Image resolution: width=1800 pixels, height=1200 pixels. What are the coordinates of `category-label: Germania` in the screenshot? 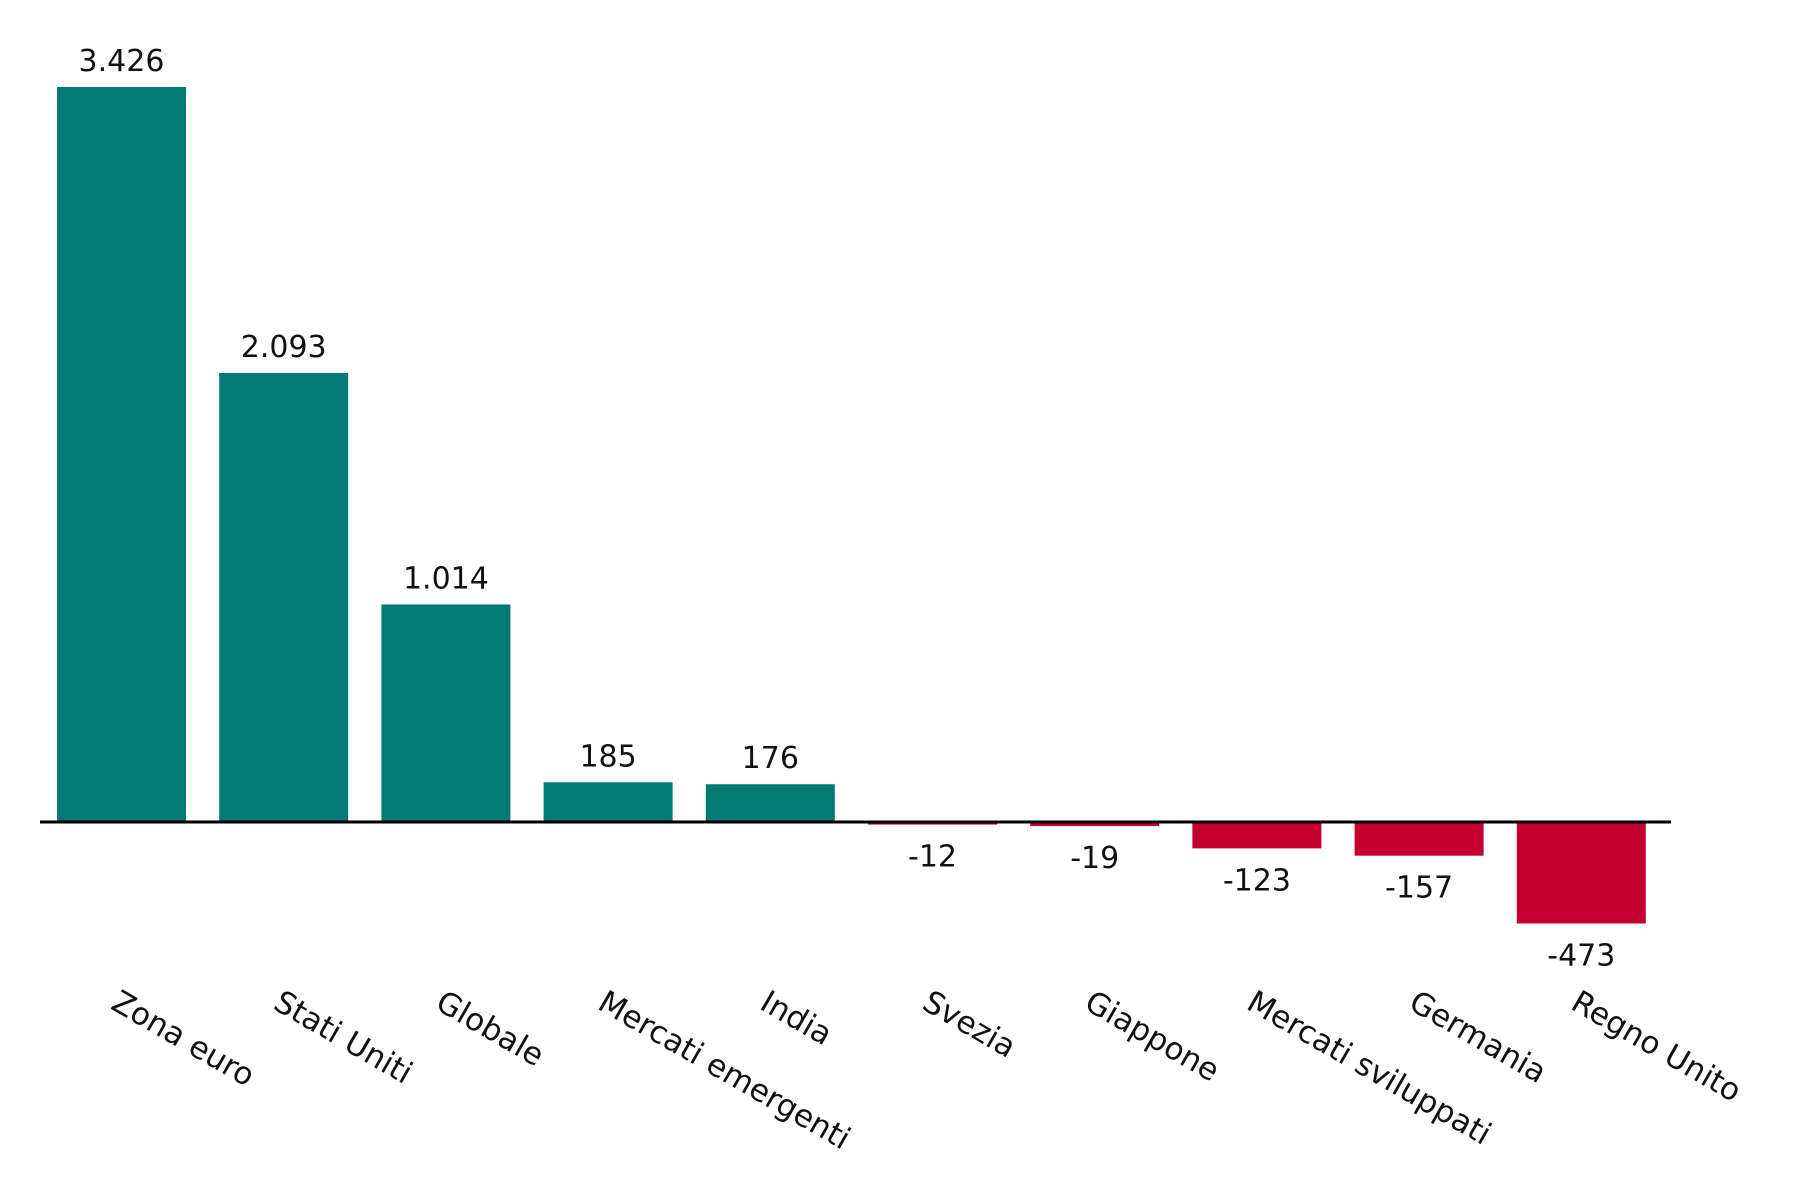 It's located at (1477, 1037).